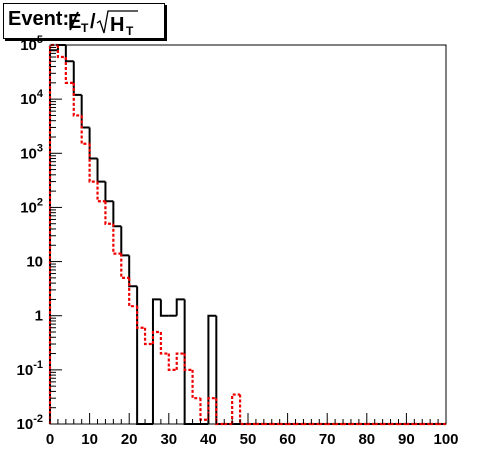 This screenshot has width=496, height=472. Describe the element at coordinates (39, 19) in the screenshot. I see `chart-title: Event:` at that location.